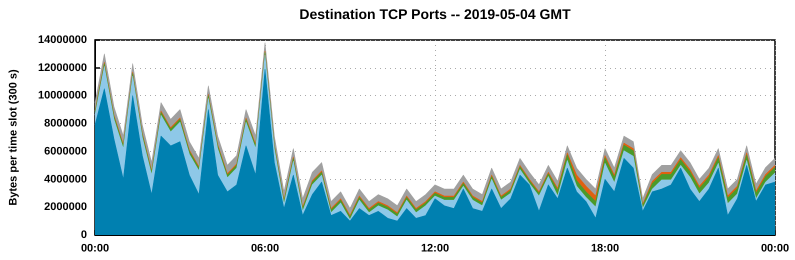 The height and width of the screenshot is (260, 795). Describe the element at coordinates (62, 40) in the screenshot. I see `y-tick-label: 14000000` at that location.